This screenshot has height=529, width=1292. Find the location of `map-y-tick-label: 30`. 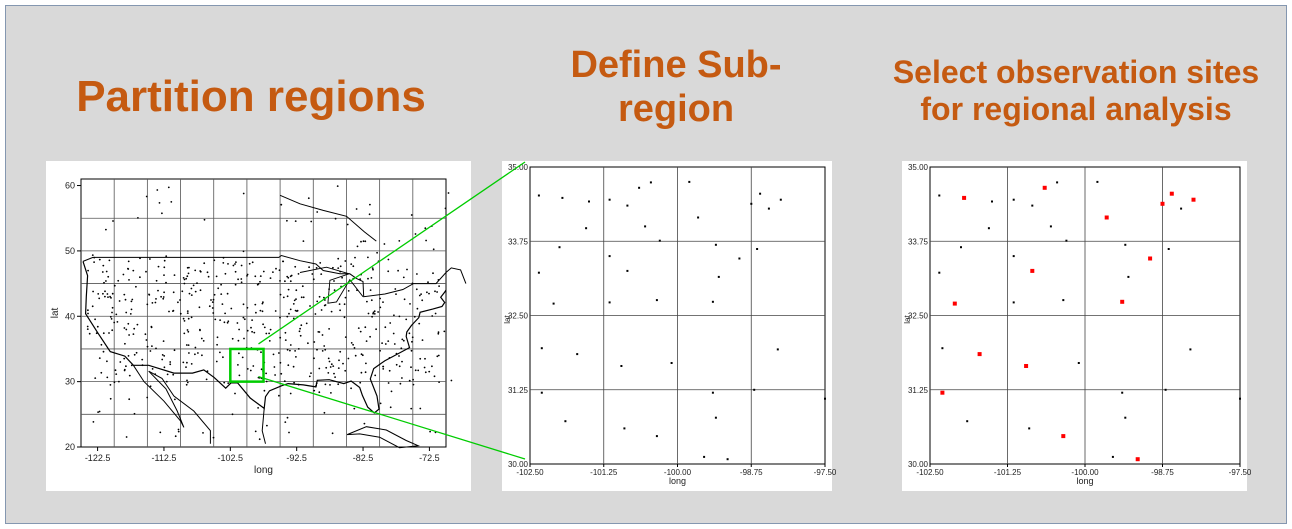

map-y-tick-label: 30 is located at coordinates (70, 382).